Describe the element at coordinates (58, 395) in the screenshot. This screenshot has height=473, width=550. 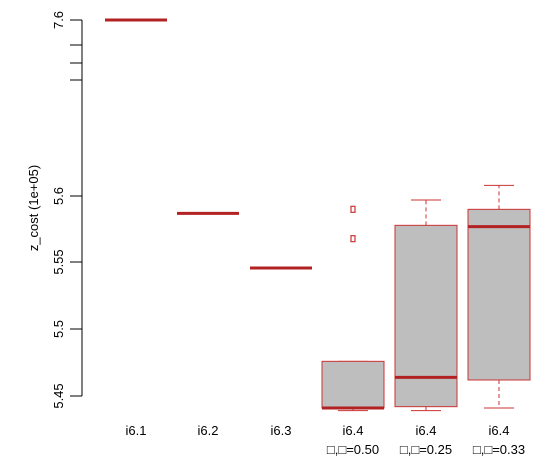
I see `y-tick-label: 5.45` at that location.